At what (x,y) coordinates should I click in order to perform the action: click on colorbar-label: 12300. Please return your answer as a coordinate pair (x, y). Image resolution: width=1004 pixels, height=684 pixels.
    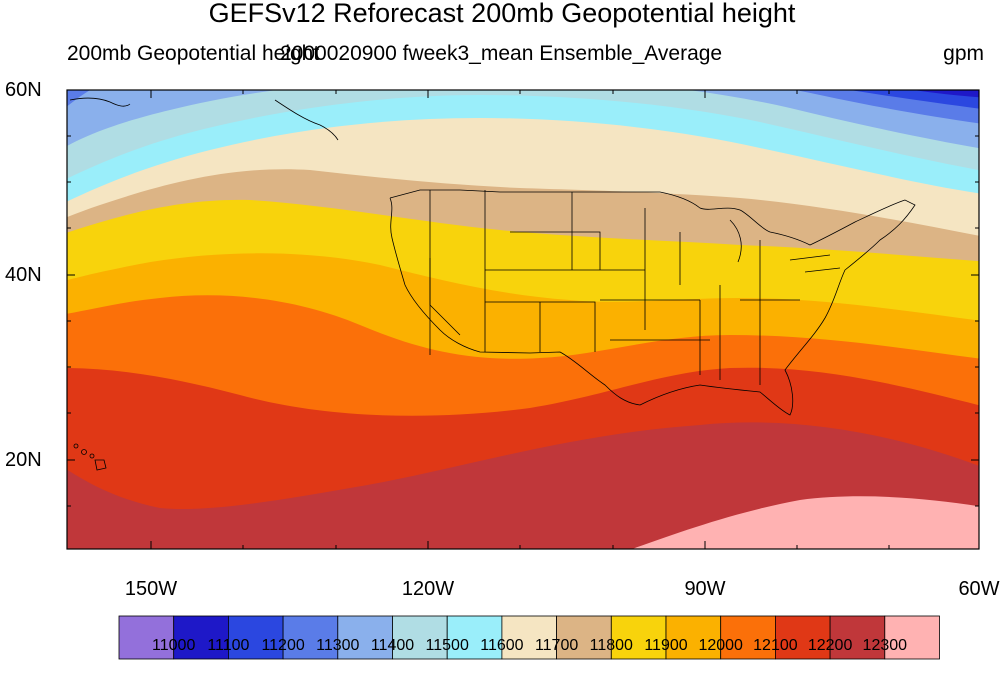
    Looking at the image, I should click on (885, 645).